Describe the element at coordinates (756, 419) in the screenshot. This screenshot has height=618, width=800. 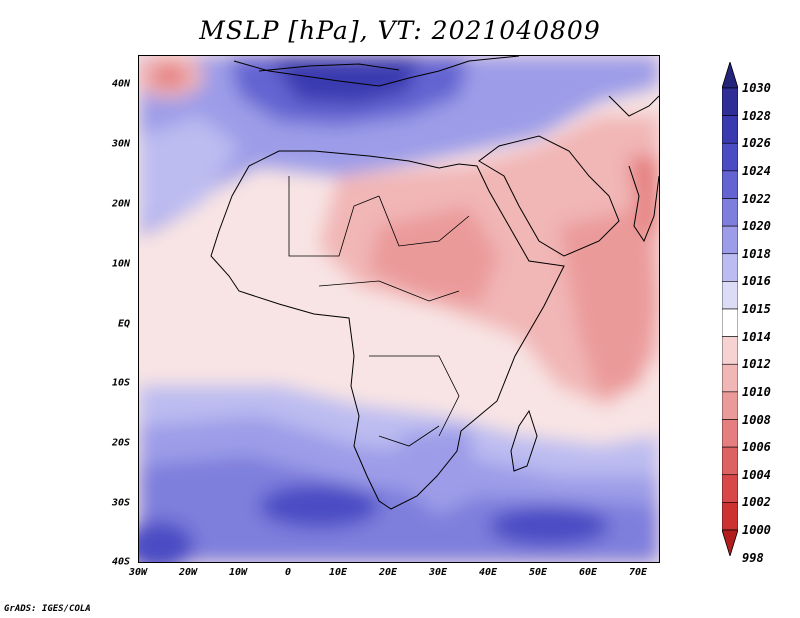
I see `colorbar-label: 1008` at that location.